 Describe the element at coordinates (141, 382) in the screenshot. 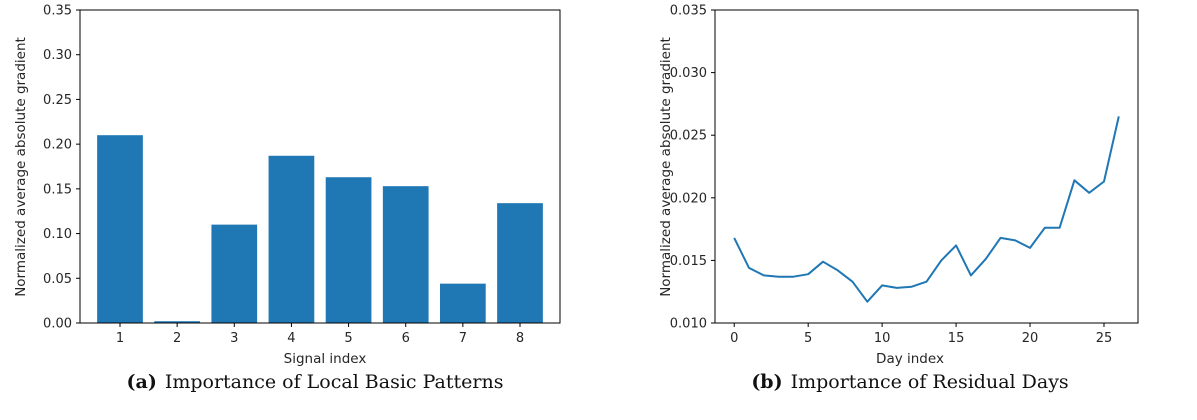

I see `caption-tag: (a)` at that location.